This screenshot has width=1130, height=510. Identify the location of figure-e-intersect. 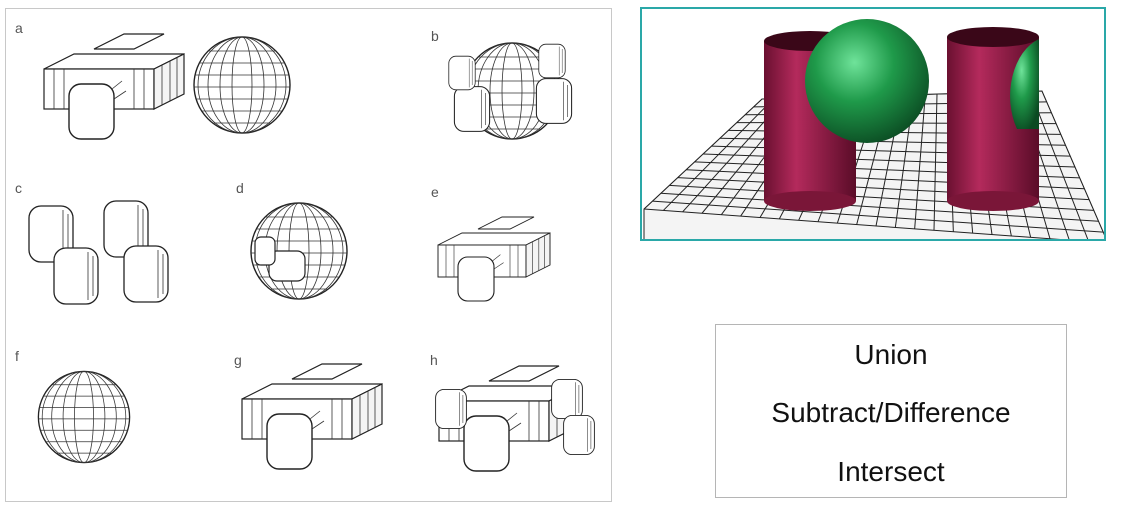
(494, 259).